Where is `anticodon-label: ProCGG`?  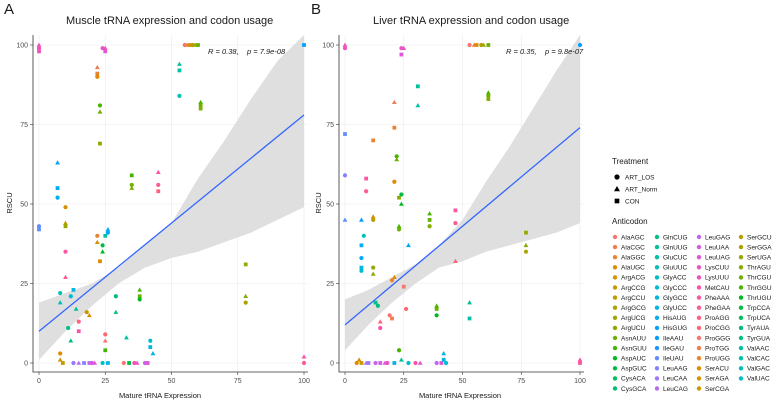
anticodon-label: ProCGG is located at coordinates (717, 328).